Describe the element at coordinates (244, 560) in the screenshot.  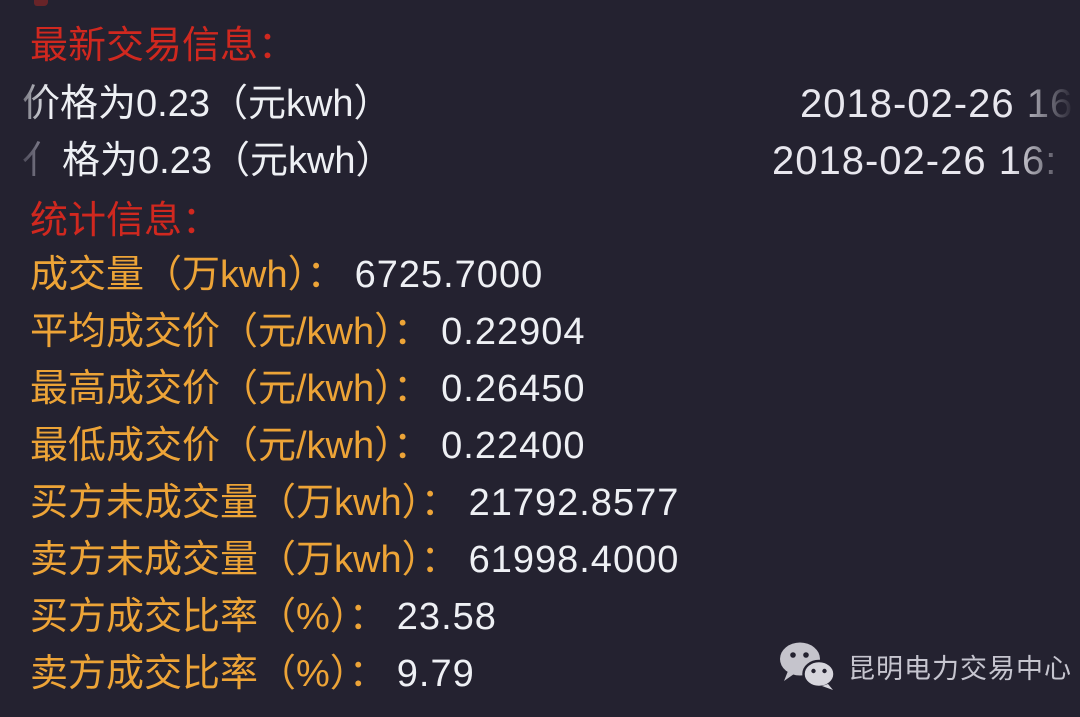
I see `stat-label: 卖方未成交量（万kwh）：` at that location.